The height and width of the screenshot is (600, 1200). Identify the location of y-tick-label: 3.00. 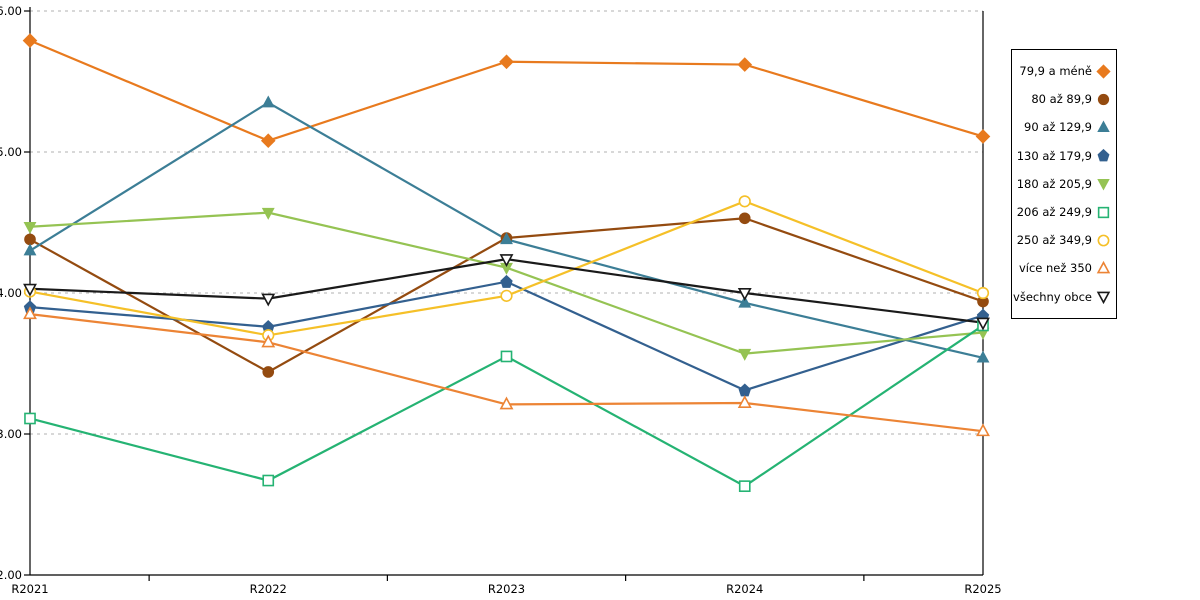
(11, 434).